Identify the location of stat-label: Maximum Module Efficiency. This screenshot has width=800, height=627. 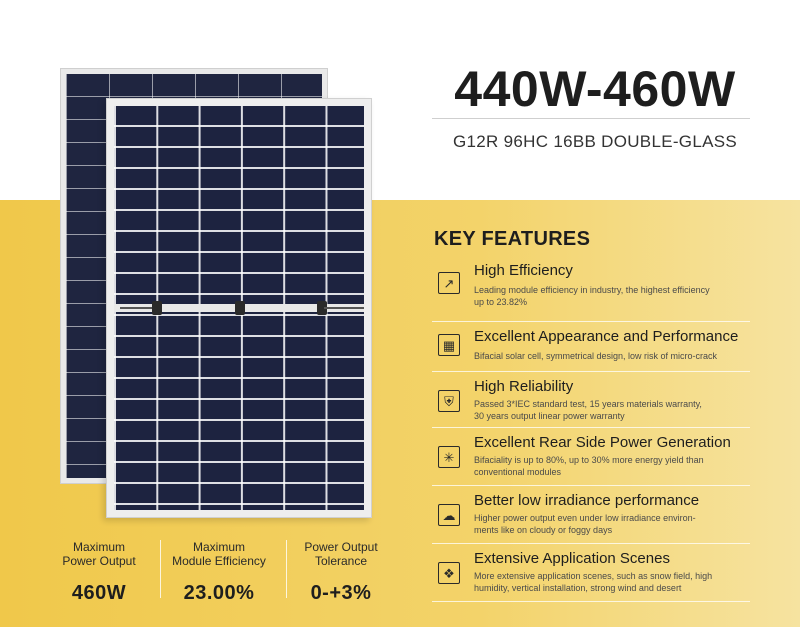
(219, 554).